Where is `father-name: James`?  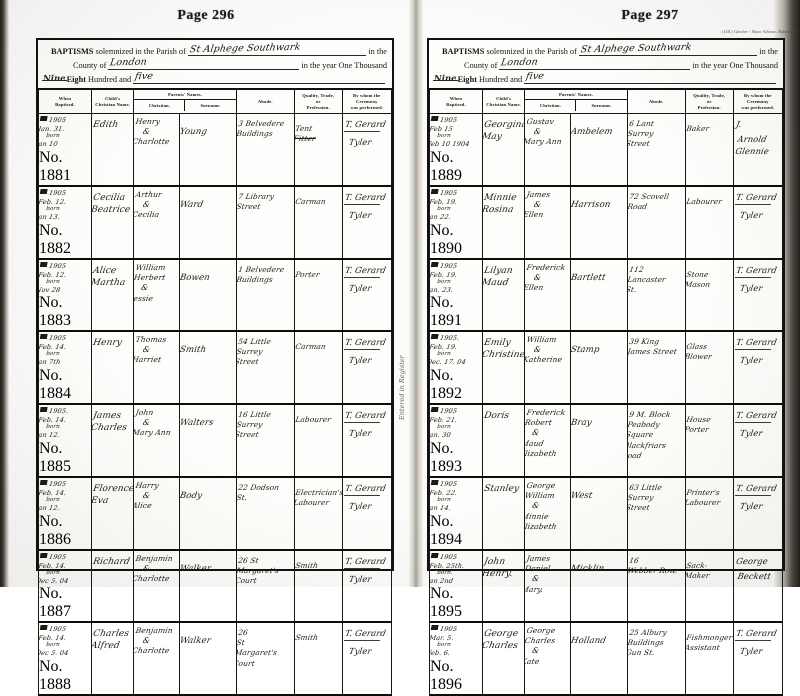 father-name: James is located at coordinates (539, 194).